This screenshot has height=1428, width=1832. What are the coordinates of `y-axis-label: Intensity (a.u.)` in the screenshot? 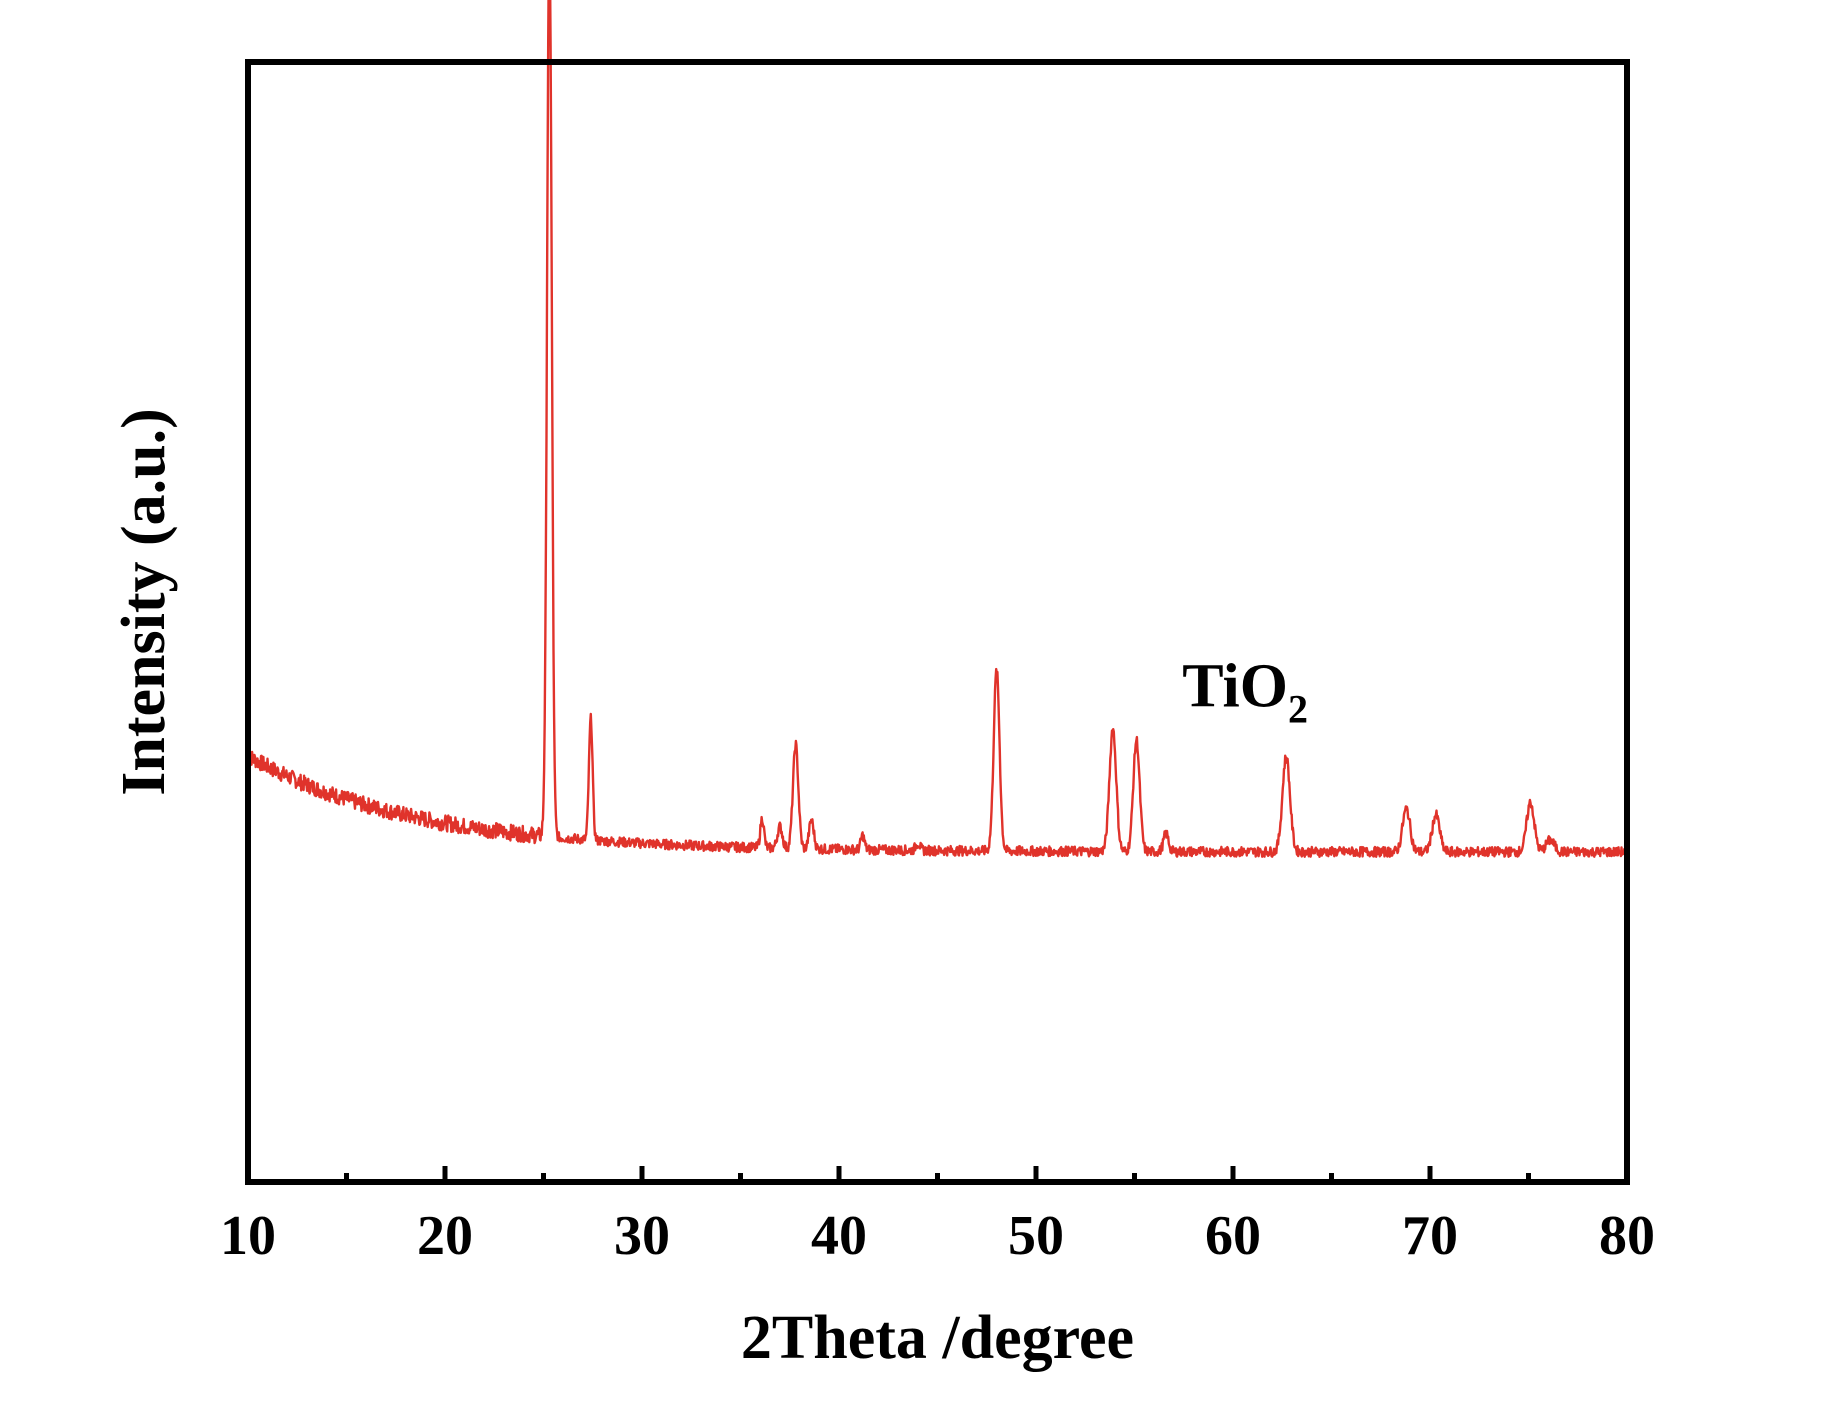 It's located at (144, 602).